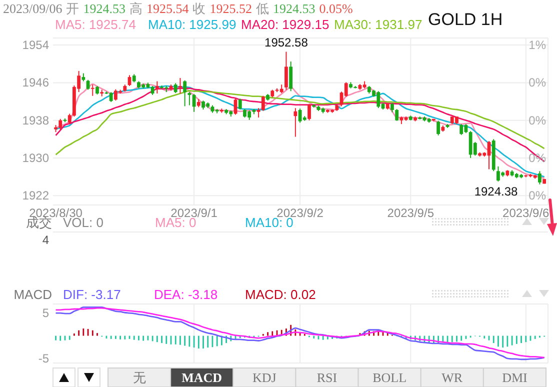 The image size is (557, 387). I want to click on text: 无, so click(139, 377).